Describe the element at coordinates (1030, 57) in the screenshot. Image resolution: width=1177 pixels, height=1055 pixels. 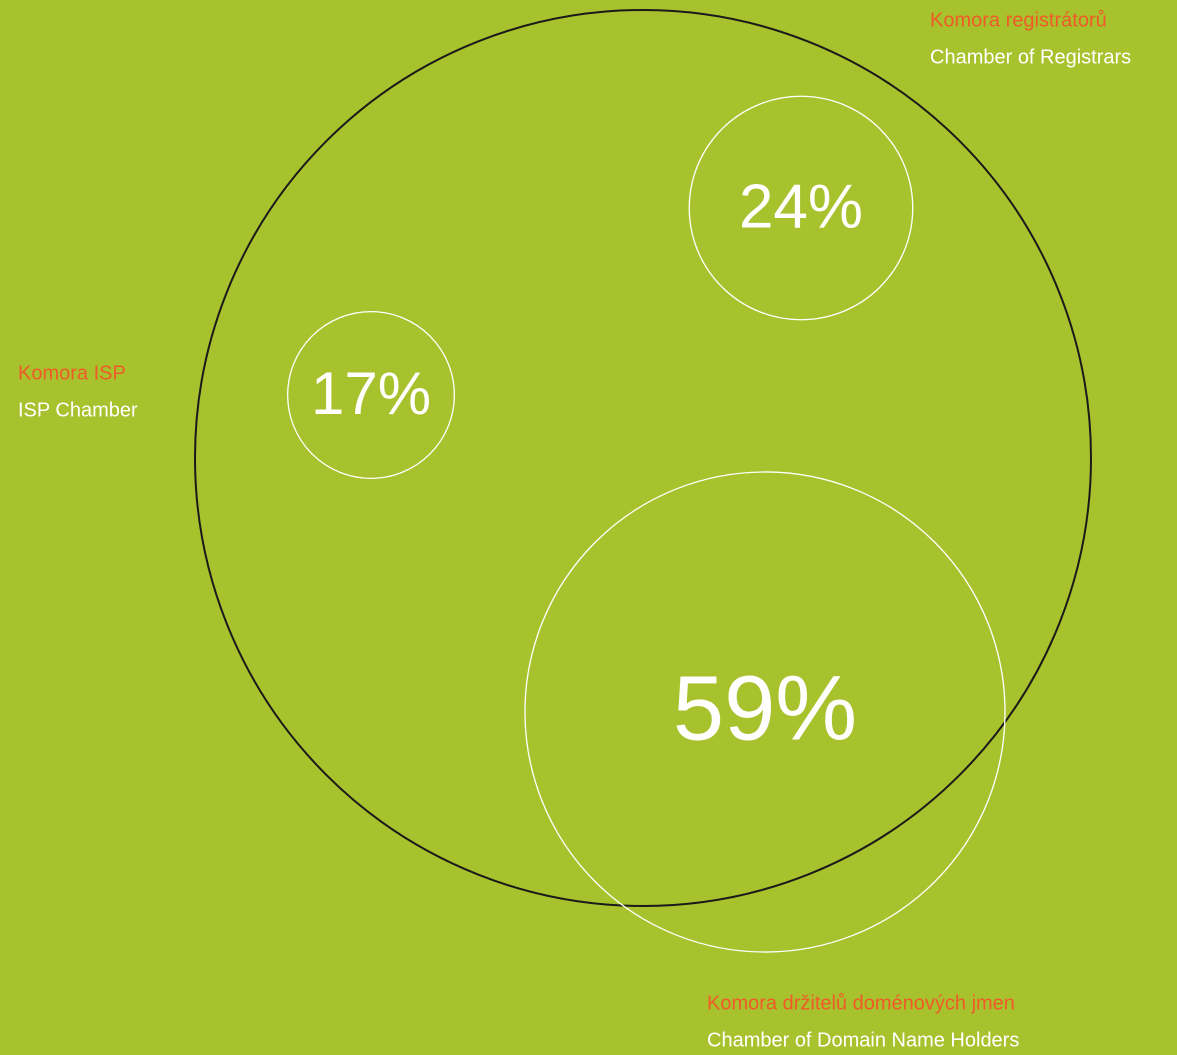
I see `category-translation: Chamber of Registrars` at that location.